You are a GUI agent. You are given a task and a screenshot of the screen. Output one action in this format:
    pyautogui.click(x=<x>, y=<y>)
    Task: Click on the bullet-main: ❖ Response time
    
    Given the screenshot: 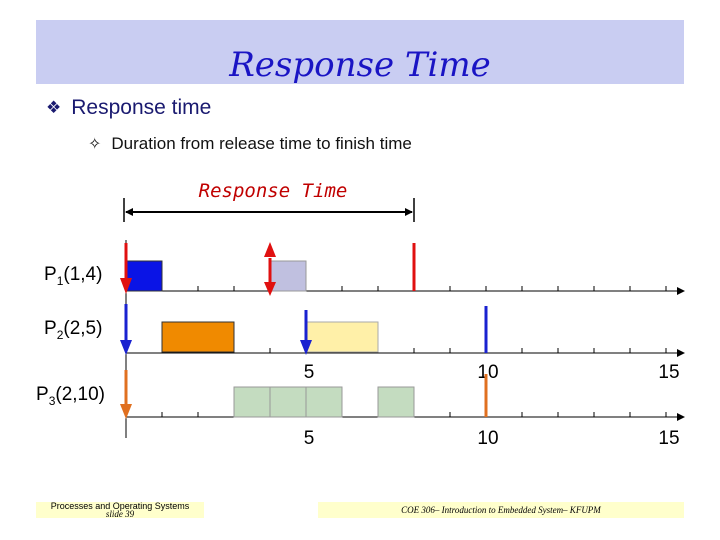 What is the action you would take?
    pyautogui.click(x=128, y=108)
    